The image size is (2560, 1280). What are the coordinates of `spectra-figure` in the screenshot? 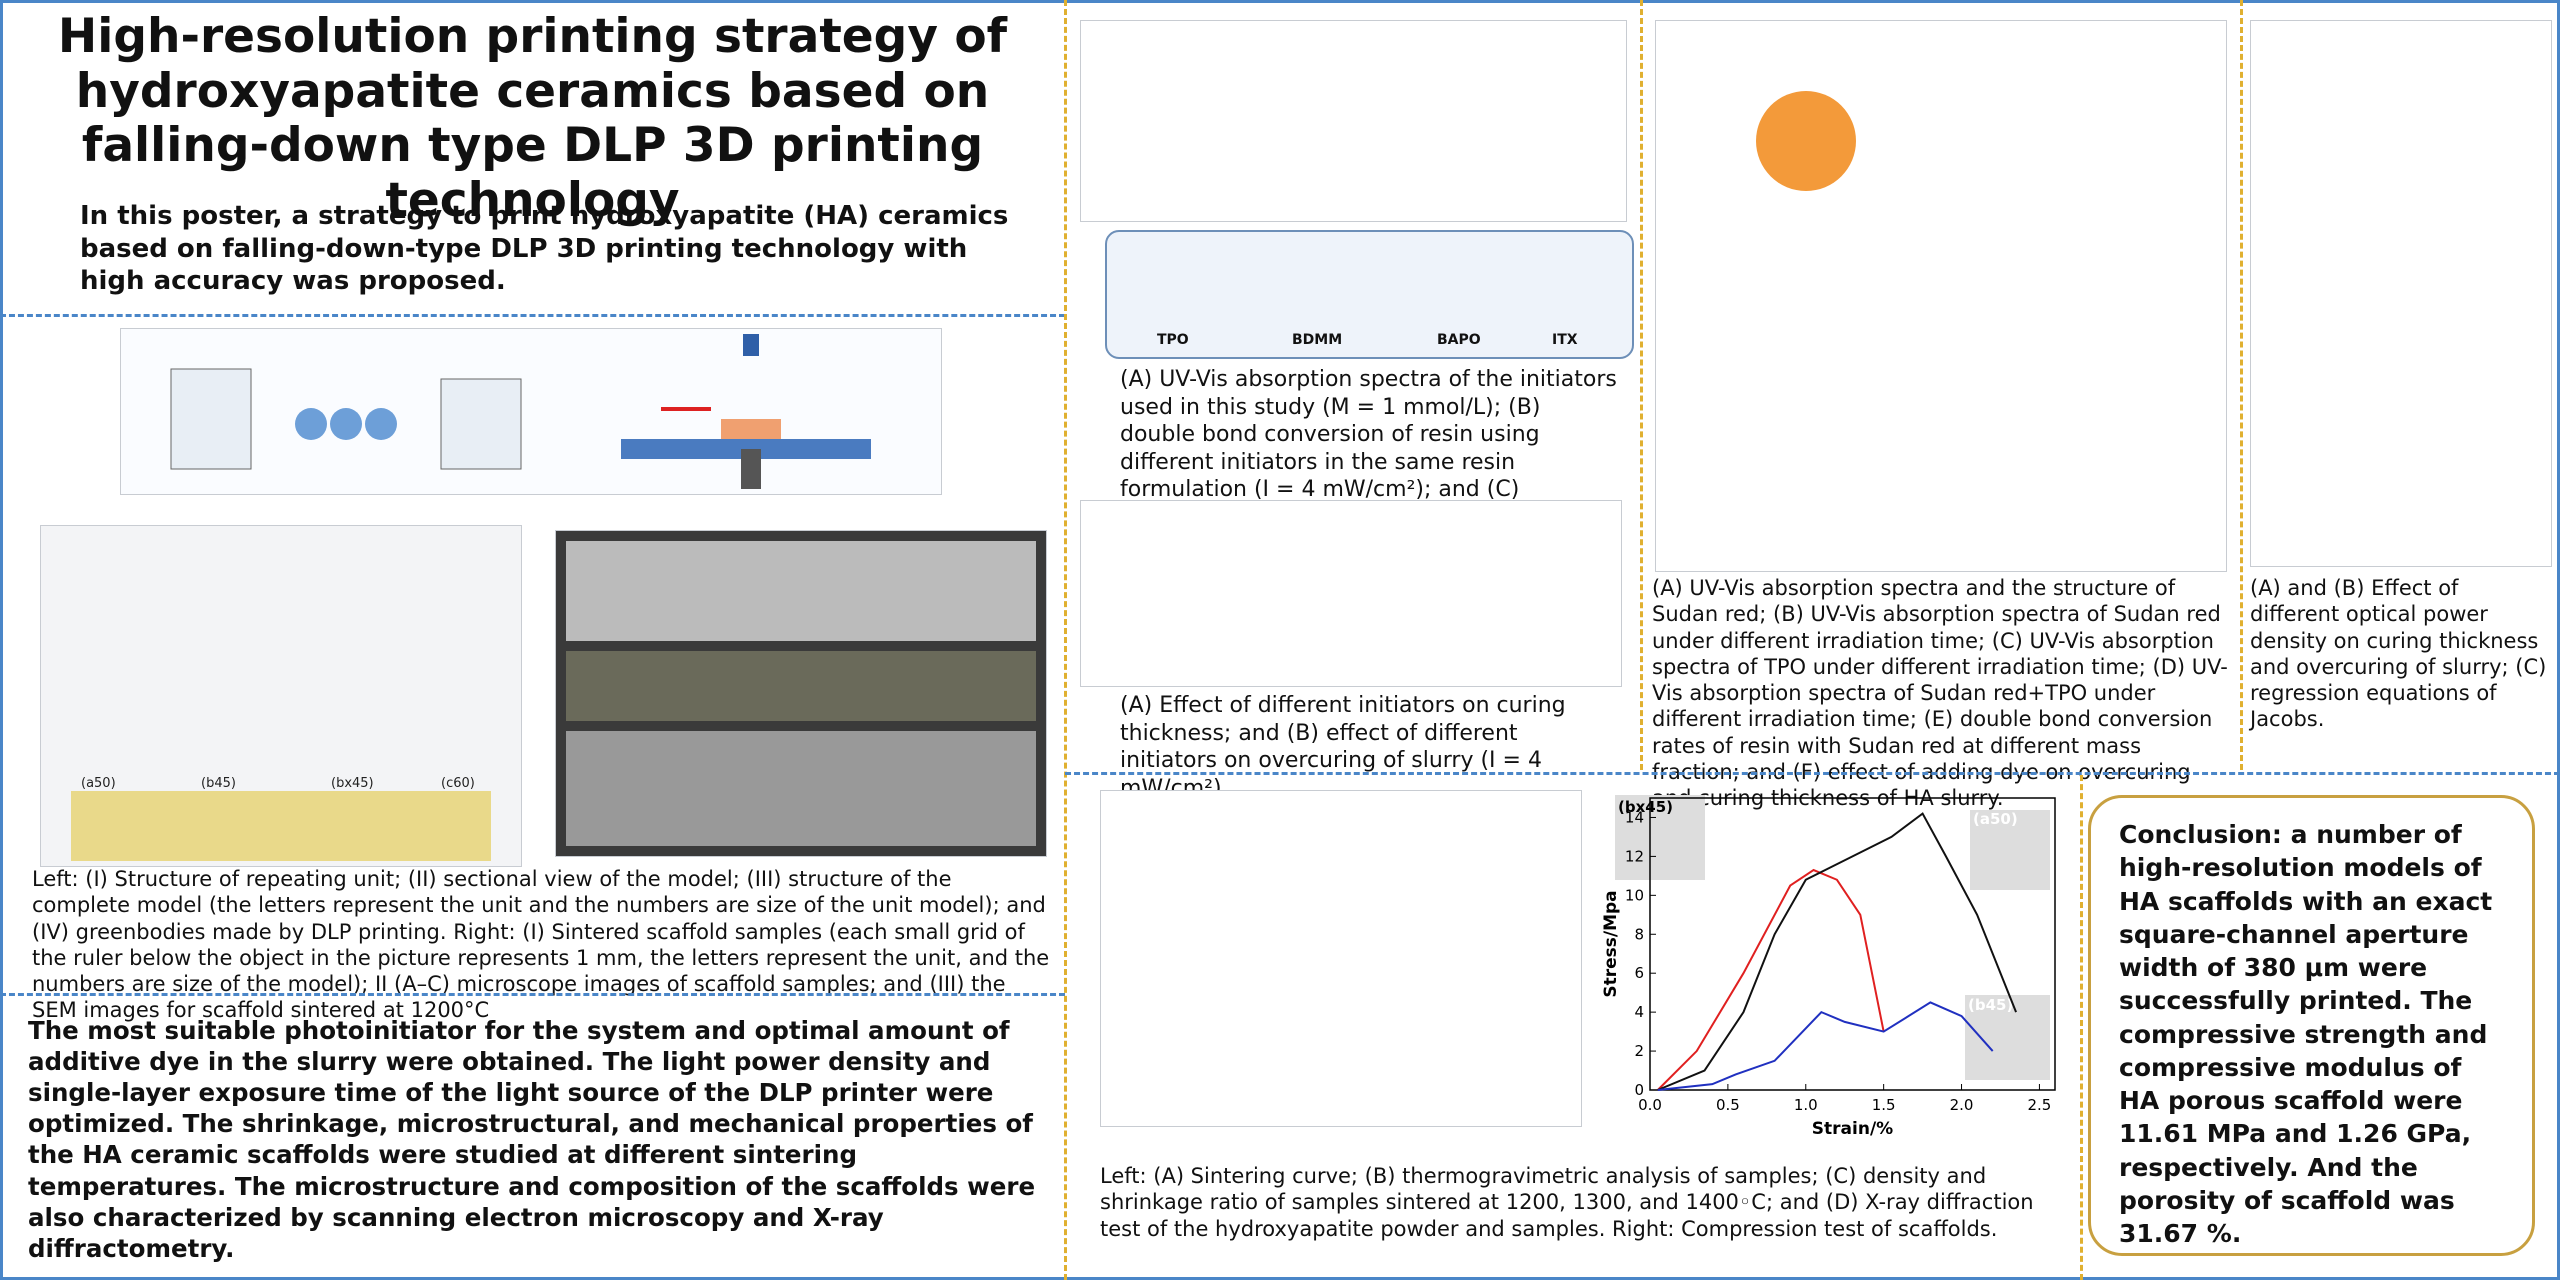 It's located at (1353, 121).